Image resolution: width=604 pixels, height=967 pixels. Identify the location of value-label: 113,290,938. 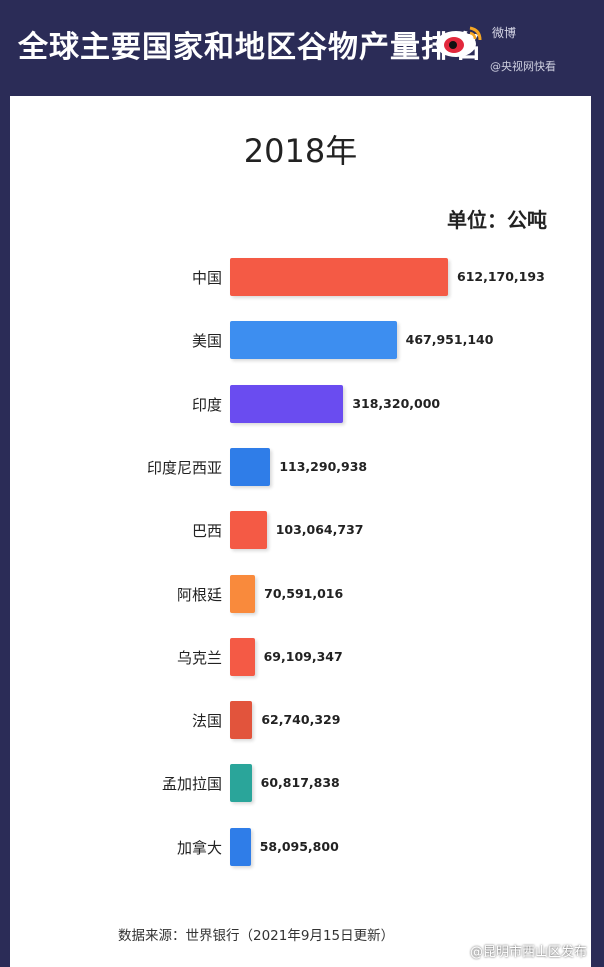
(323, 466).